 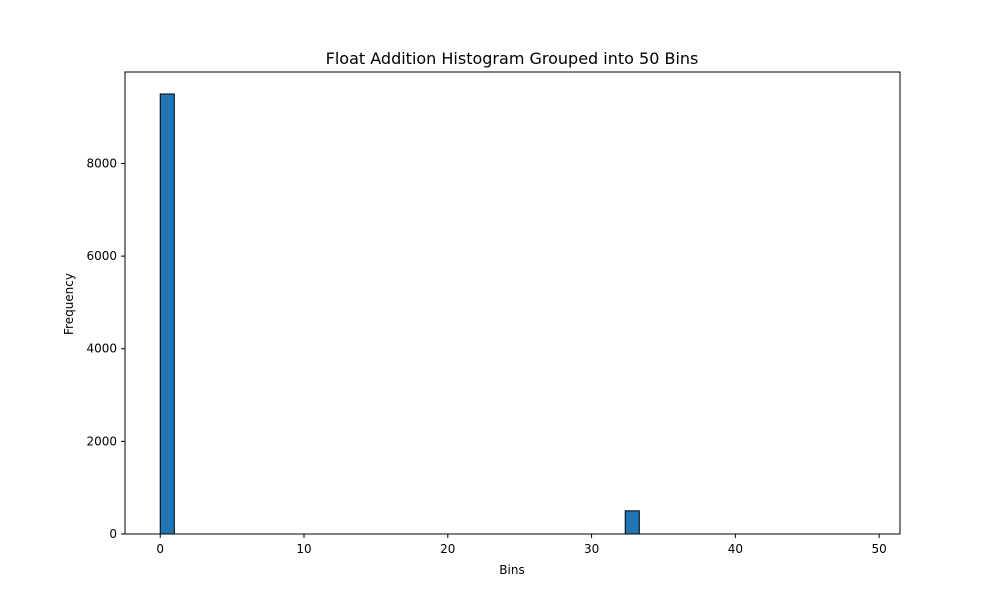 I want to click on x-tick-label: 50, so click(x=879, y=549).